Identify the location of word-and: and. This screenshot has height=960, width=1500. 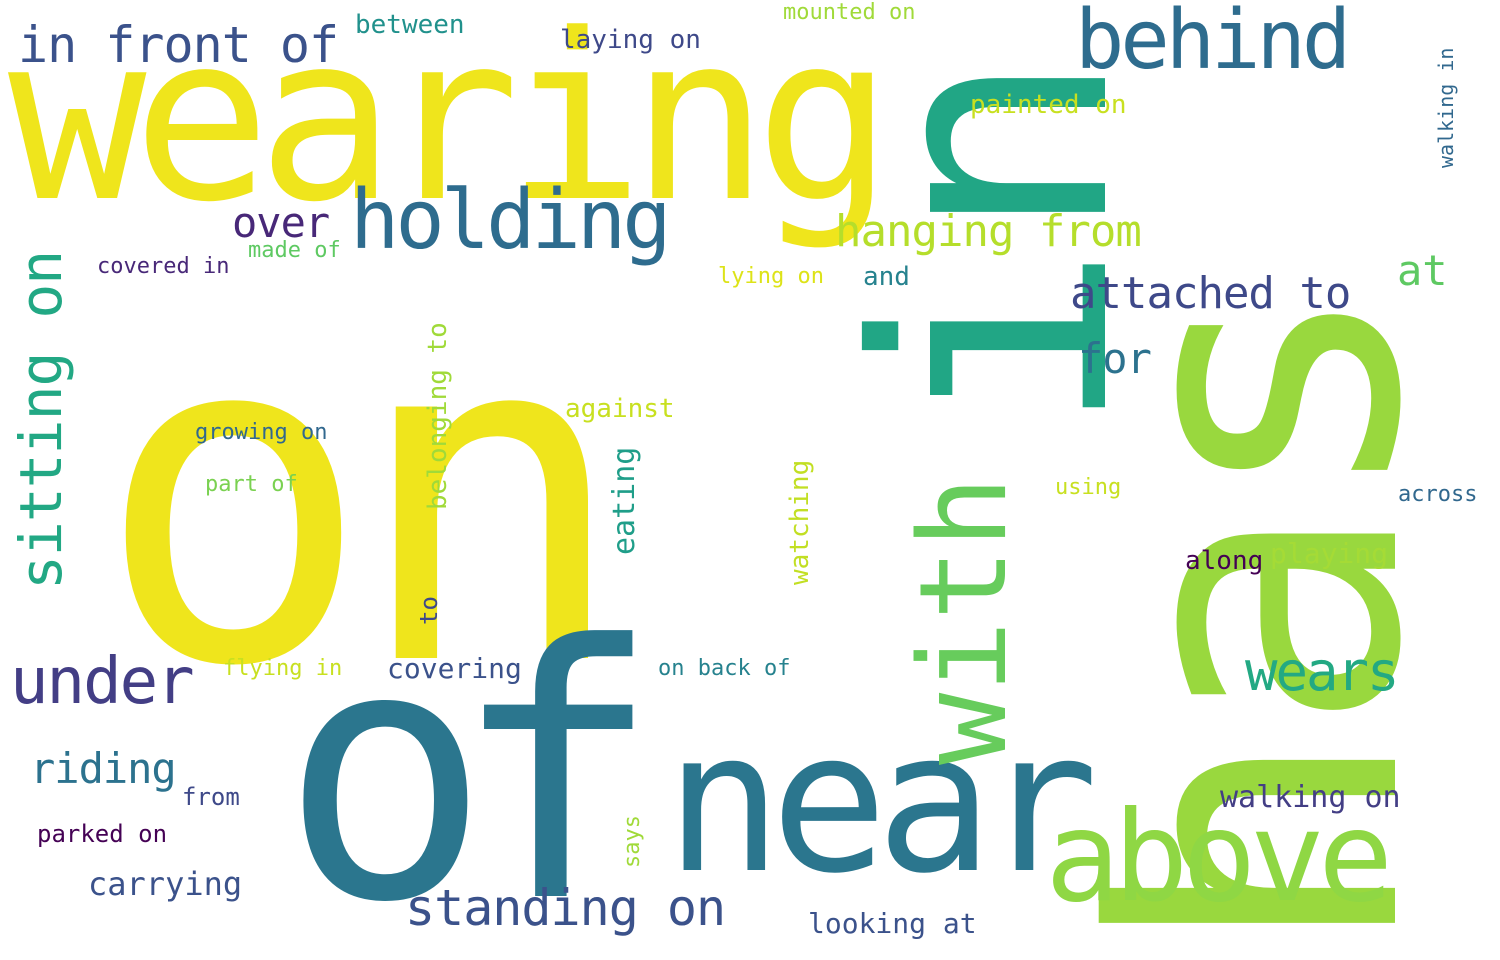
(886, 277).